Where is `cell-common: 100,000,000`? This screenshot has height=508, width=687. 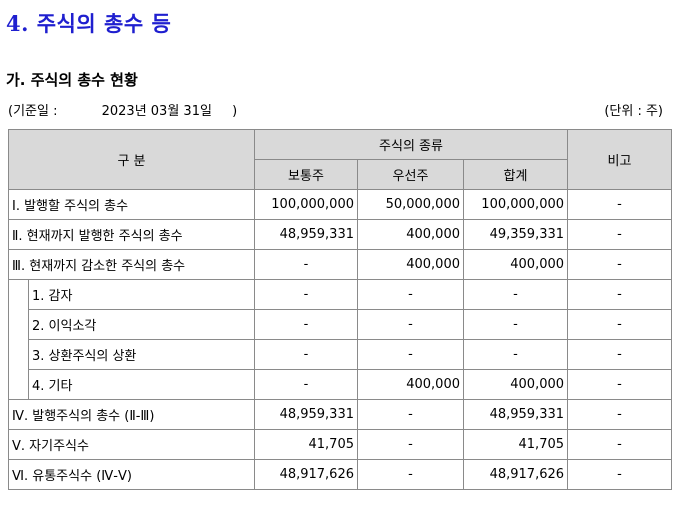
cell-common: 100,000,000 is located at coordinates (306, 204).